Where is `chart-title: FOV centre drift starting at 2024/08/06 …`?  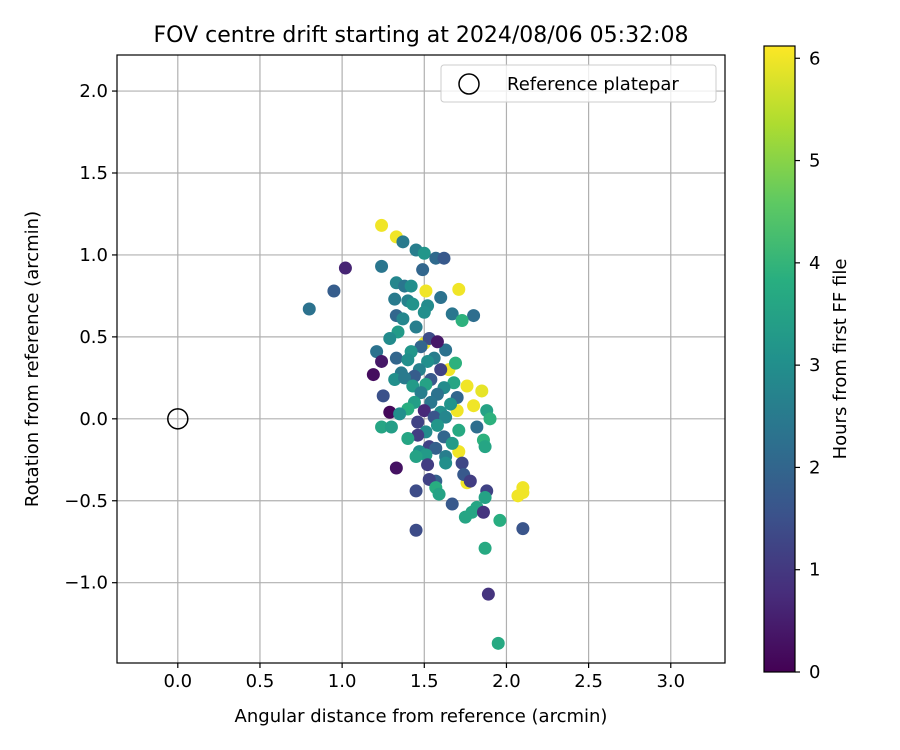
chart-title: FOV centre drift starting at 2024/08/06 … is located at coordinates (421, 35).